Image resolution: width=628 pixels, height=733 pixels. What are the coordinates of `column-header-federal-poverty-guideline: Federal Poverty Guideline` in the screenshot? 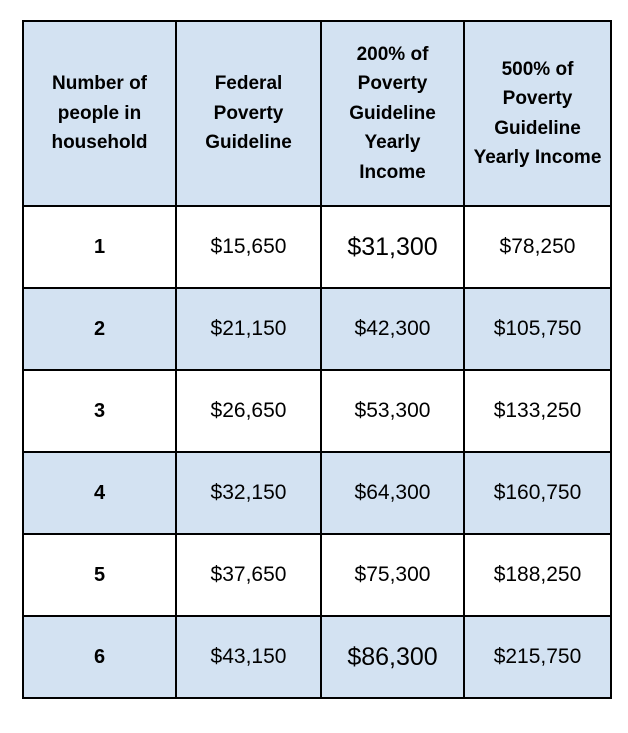 It's located at (248, 113).